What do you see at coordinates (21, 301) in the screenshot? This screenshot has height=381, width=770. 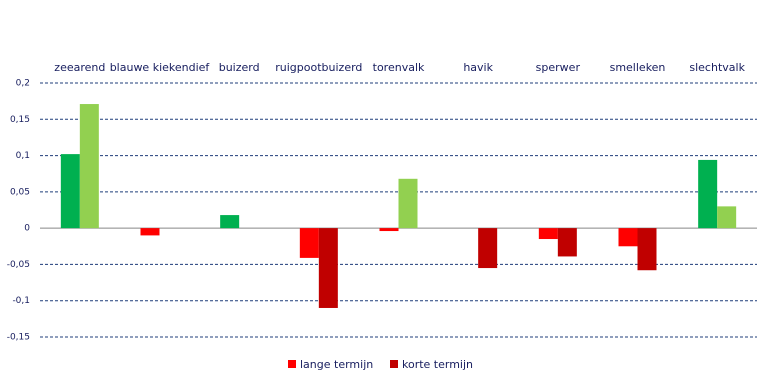 I see `y-tick-label: -0,1` at bounding box center [21, 301].